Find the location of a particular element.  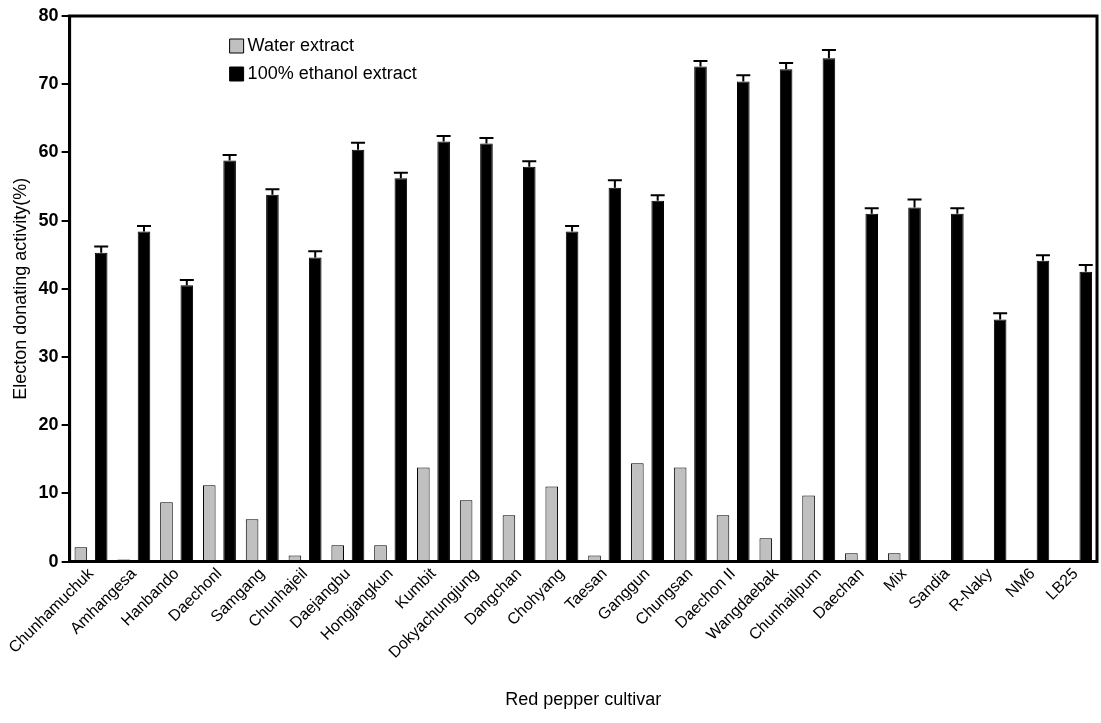

legend-label: Water extract is located at coordinates (300, 44).